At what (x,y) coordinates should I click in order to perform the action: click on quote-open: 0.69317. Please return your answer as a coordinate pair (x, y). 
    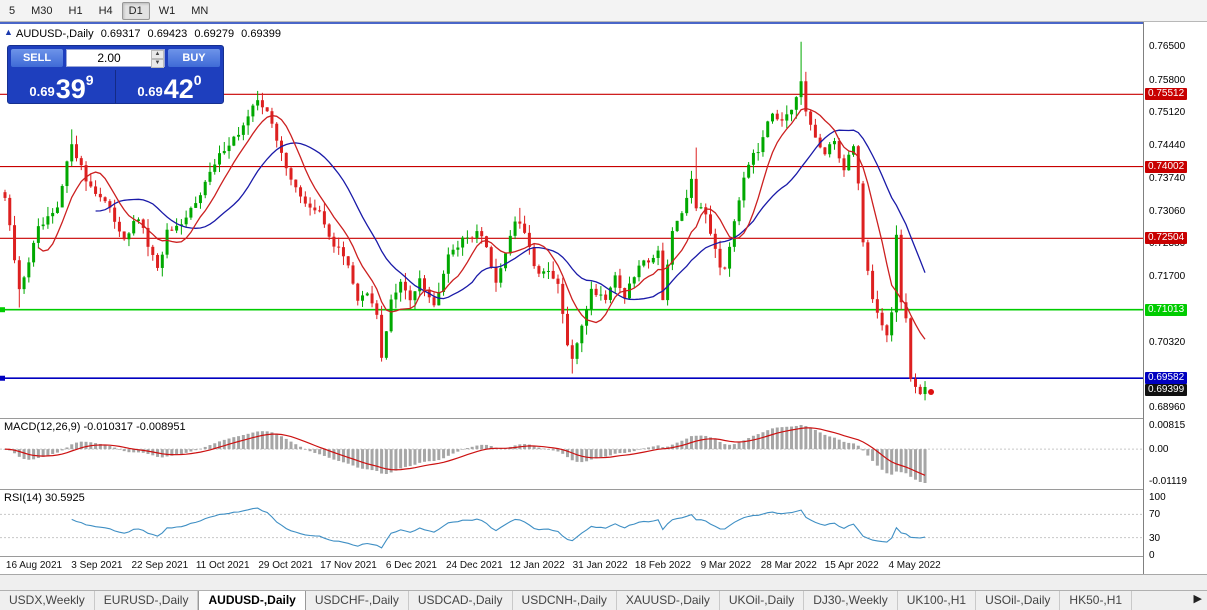
    Looking at the image, I should click on (120, 34).